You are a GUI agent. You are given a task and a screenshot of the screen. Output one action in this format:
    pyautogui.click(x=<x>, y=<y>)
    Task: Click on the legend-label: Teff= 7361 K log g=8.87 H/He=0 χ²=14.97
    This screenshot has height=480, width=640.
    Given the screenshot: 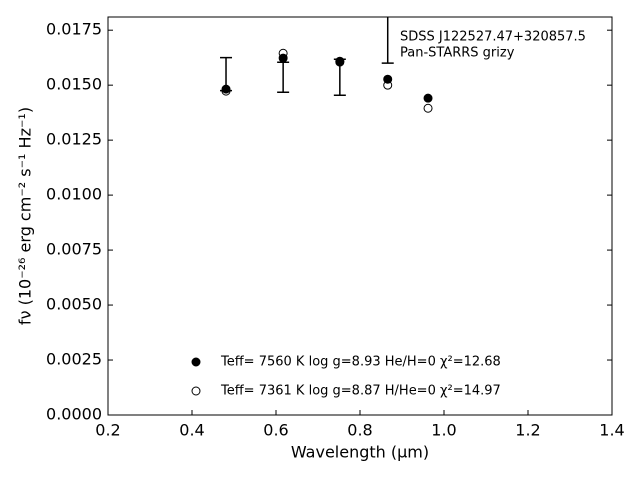 What is the action you would take?
    pyautogui.click(x=360, y=391)
    